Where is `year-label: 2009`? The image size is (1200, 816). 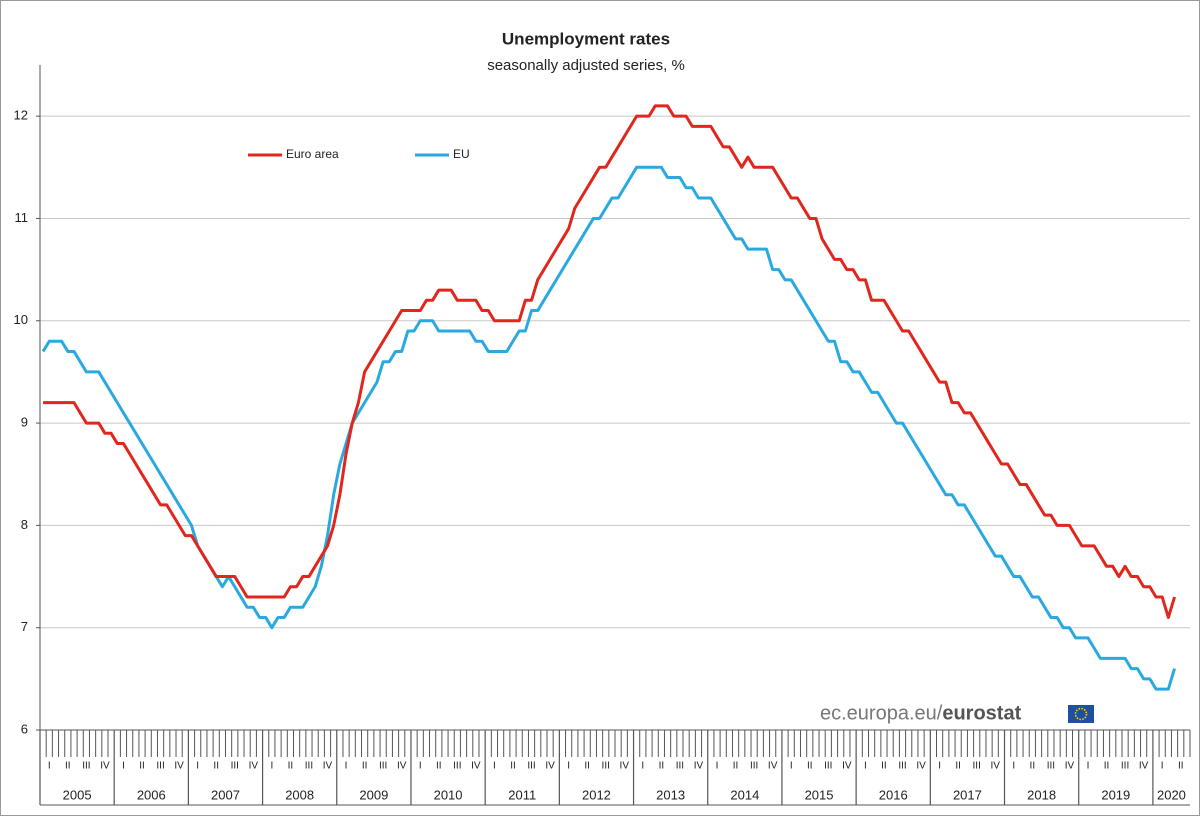
year-label: 2009 is located at coordinates (373, 794).